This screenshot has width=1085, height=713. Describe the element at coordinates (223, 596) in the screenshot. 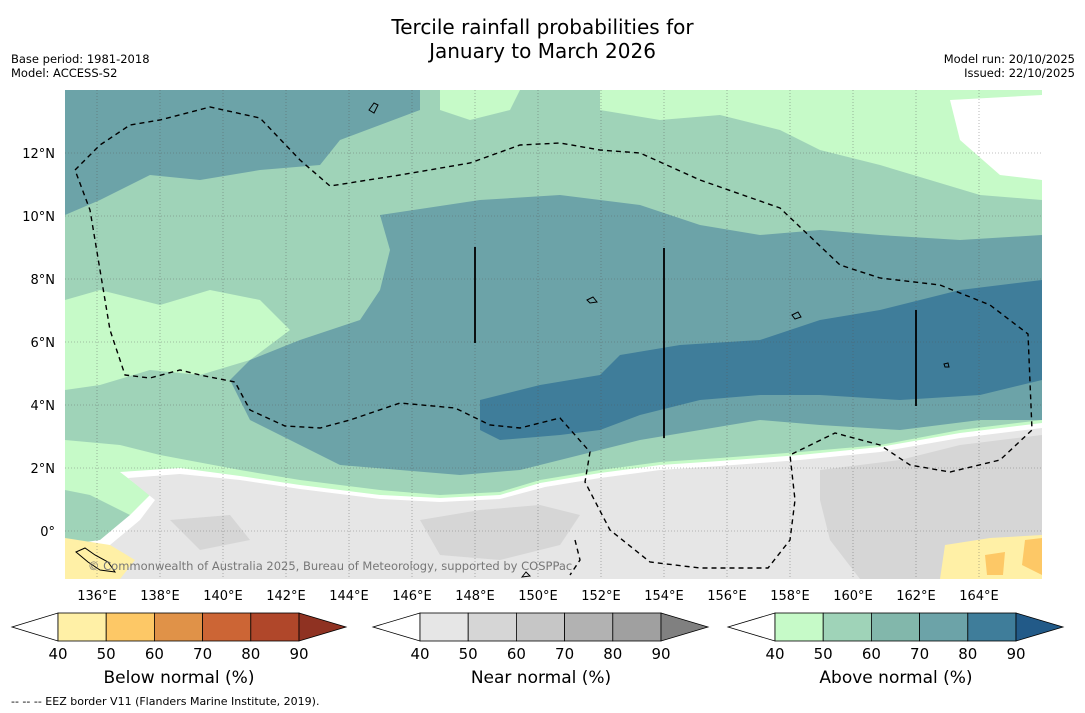

I see `lon-label: 140°E` at that location.